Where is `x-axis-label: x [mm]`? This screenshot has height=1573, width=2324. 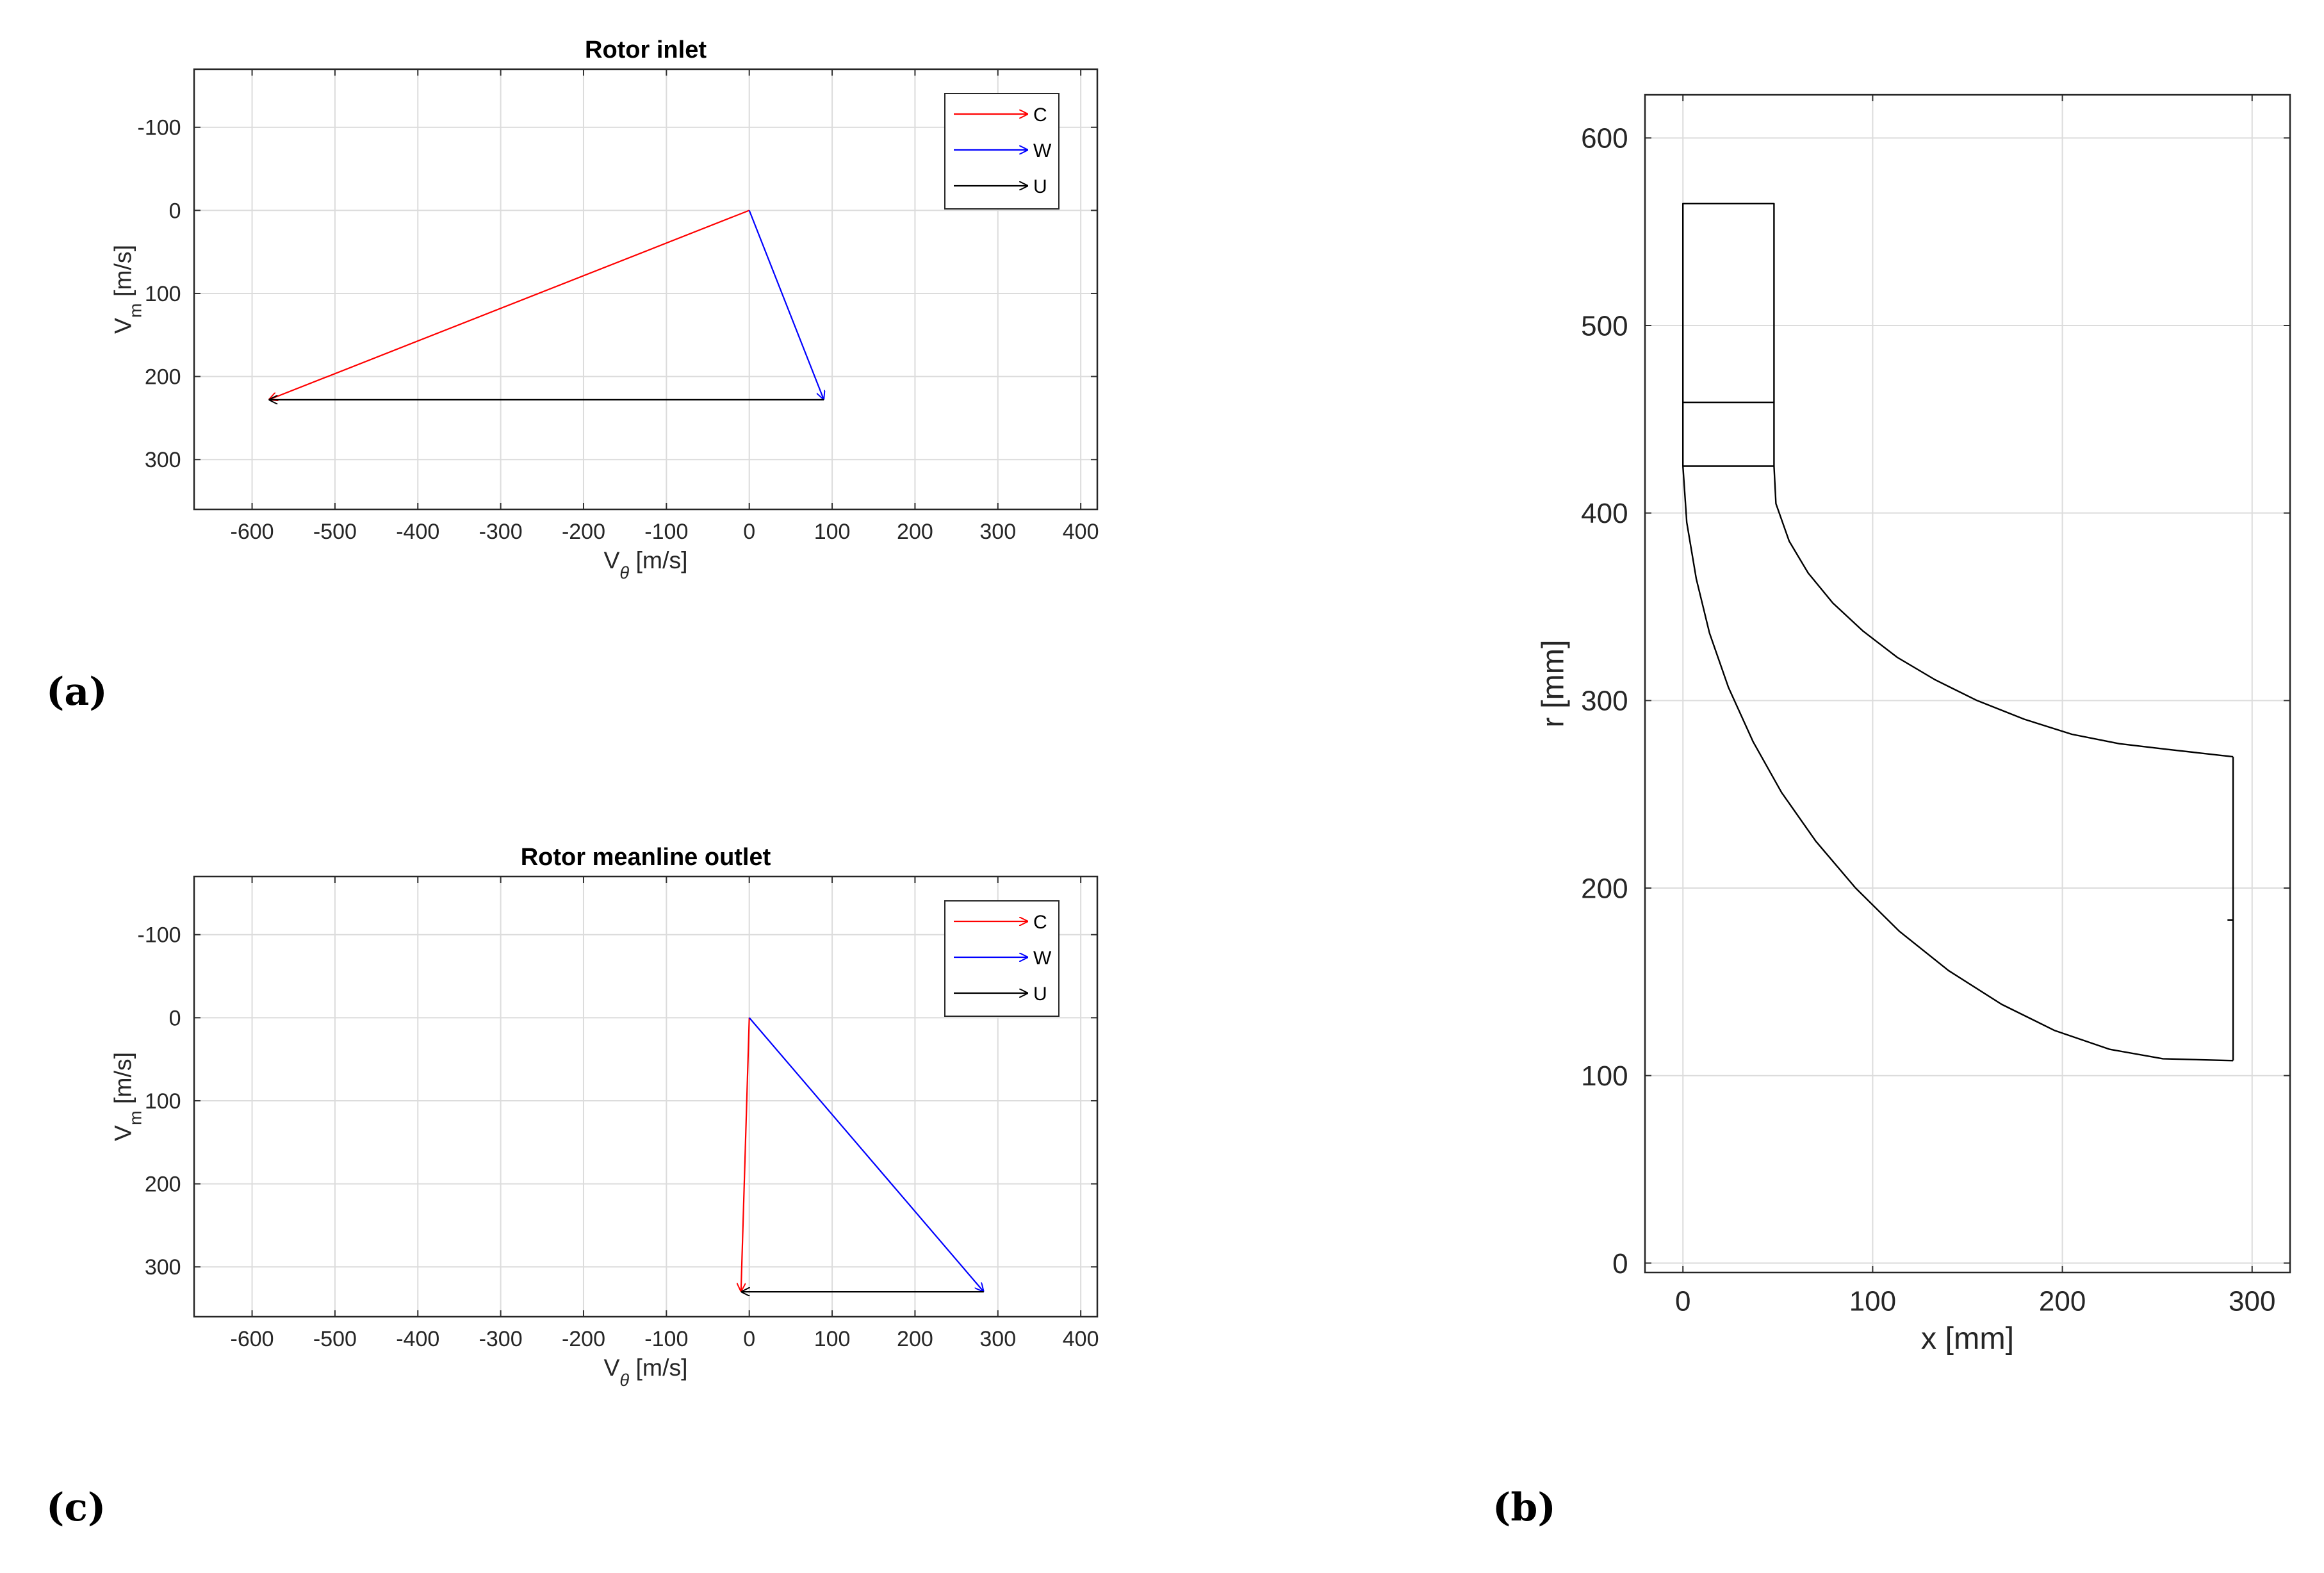
x-axis-label: x [mm] is located at coordinates (1967, 1338).